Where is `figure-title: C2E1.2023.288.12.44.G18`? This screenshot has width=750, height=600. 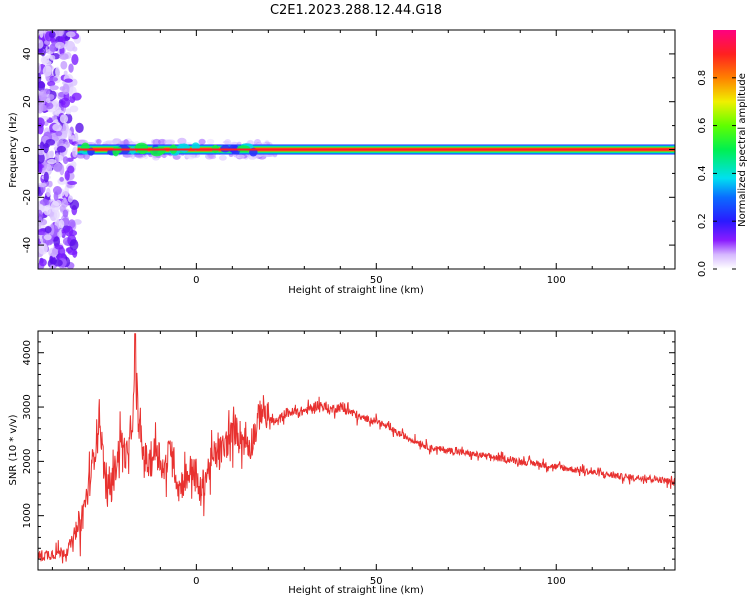 figure-title: C2E1.2023.288.12.44.G18 is located at coordinates (356, 10).